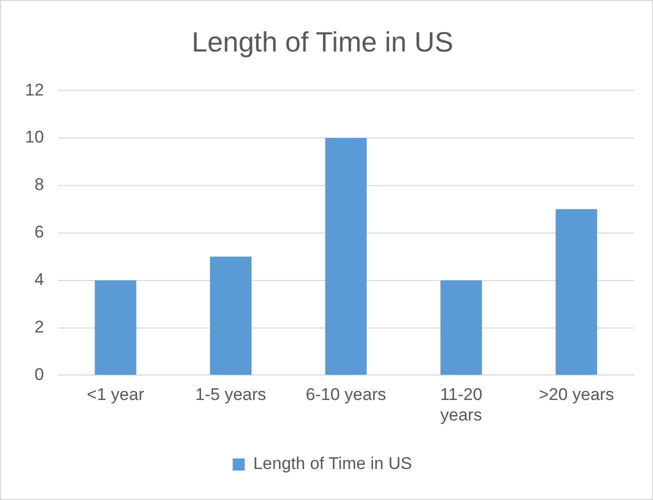 This screenshot has width=653, height=500. What do you see at coordinates (39, 326) in the screenshot?
I see `y-tick-label: 2` at bounding box center [39, 326].